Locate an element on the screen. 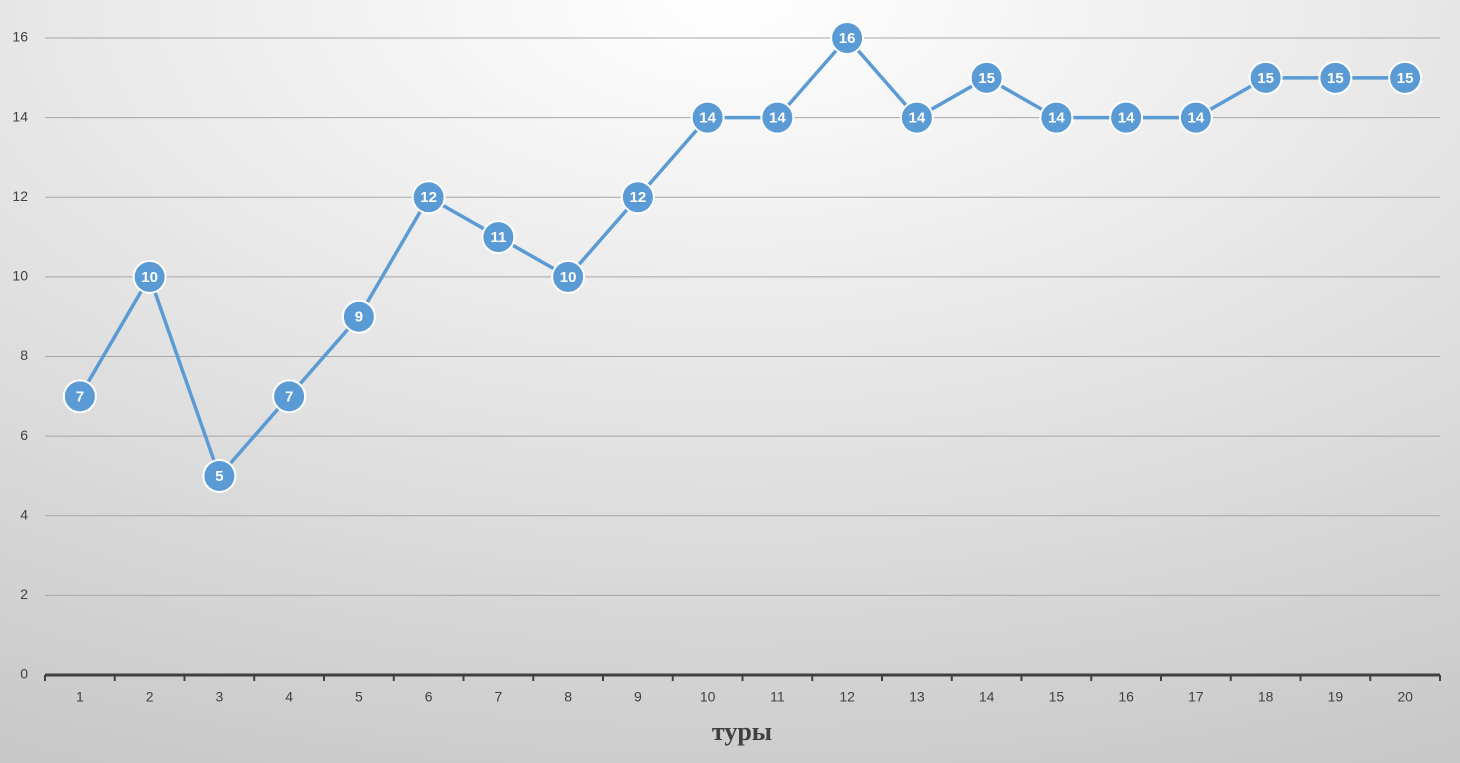  x-tick-label: 6 is located at coordinates (429, 697).